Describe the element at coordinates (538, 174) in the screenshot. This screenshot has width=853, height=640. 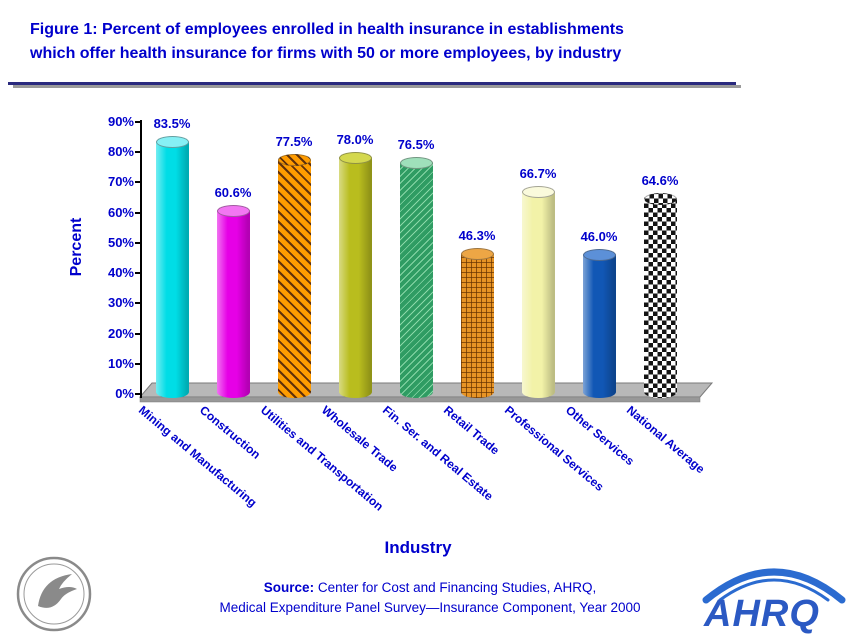
I see `bar-value-label: 66.7%` at that location.